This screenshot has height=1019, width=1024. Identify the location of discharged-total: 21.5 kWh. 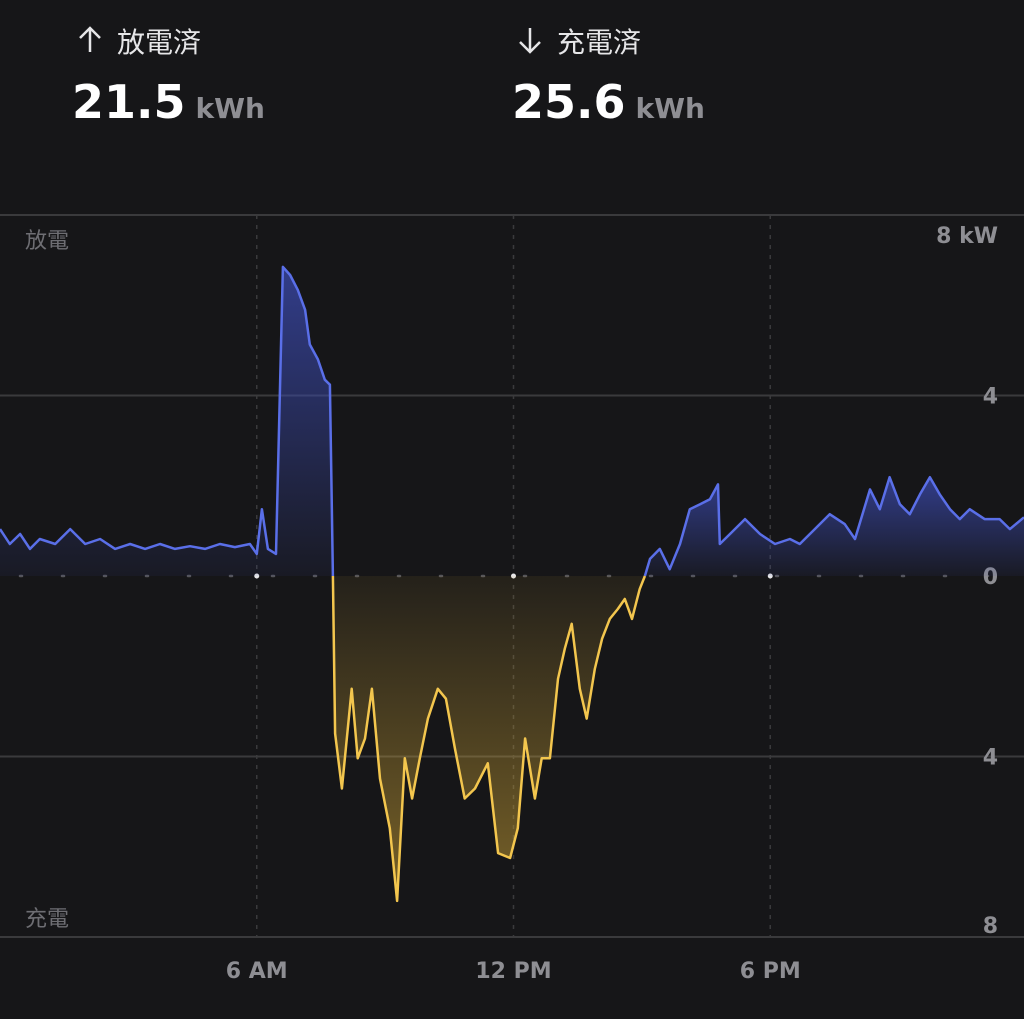
(168, 102).